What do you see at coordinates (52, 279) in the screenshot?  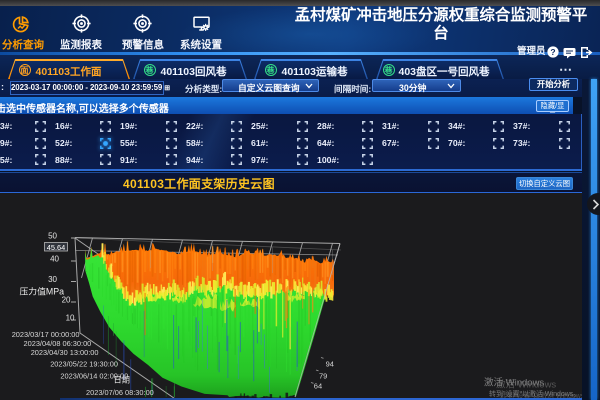 I see `svg-text: 30` at bounding box center [52, 279].